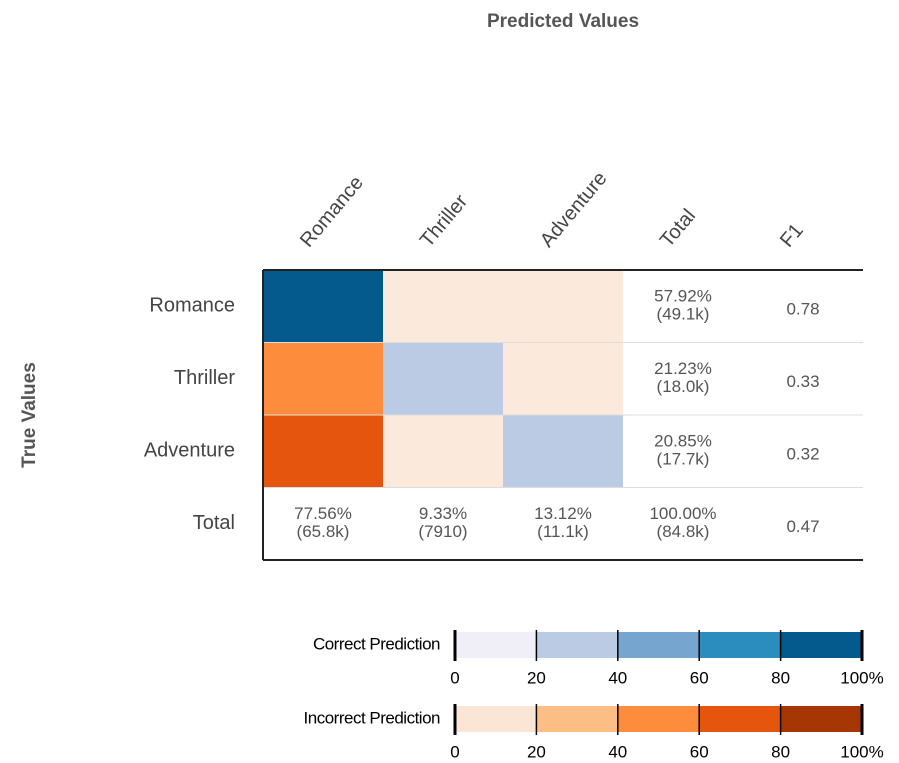 The width and height of the screenshot is (899, 763). Describe the element at coordinates (376, 643) in the screenshot. I see `legend-label: Correct Prediction` at that location.